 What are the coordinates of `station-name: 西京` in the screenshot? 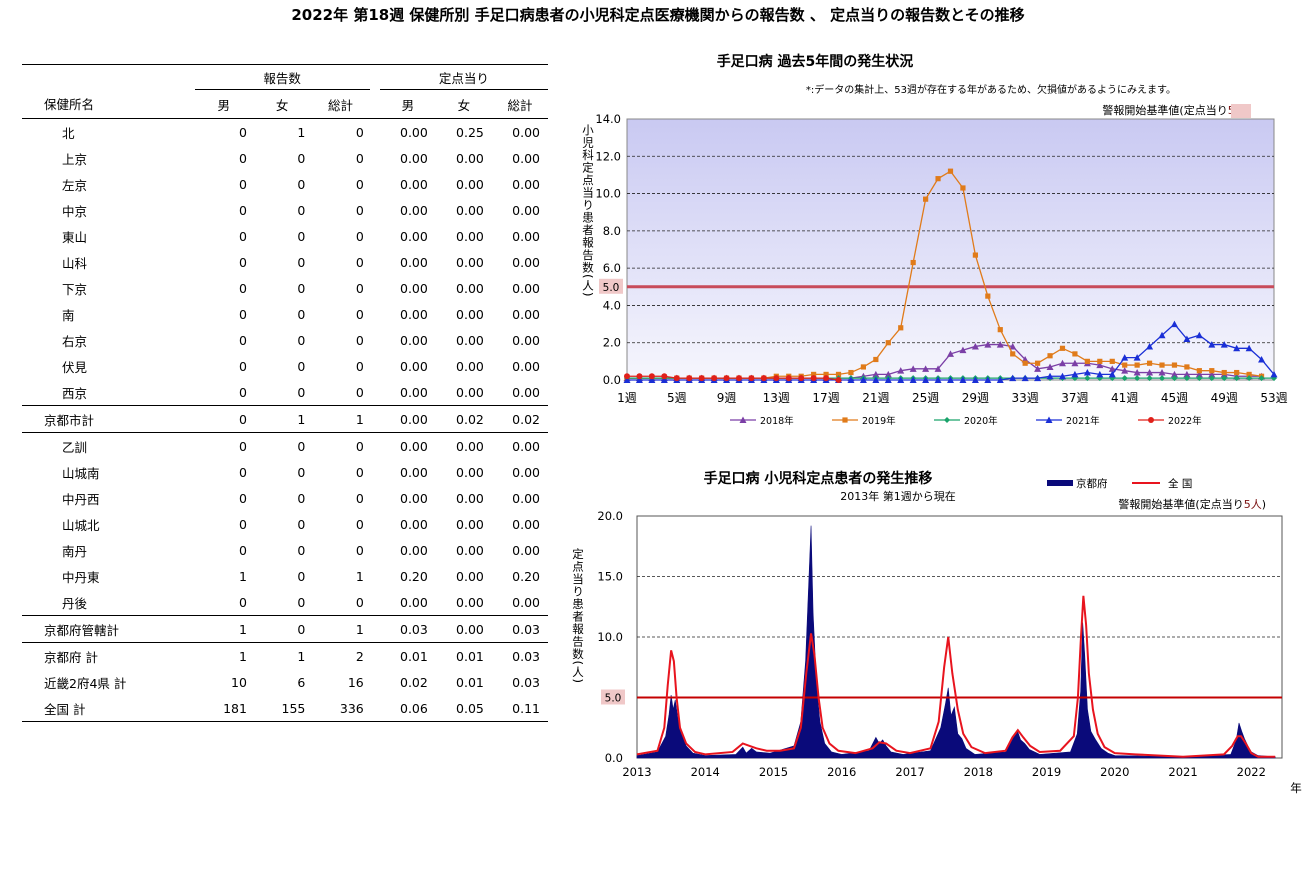 It's located at (75, 393).